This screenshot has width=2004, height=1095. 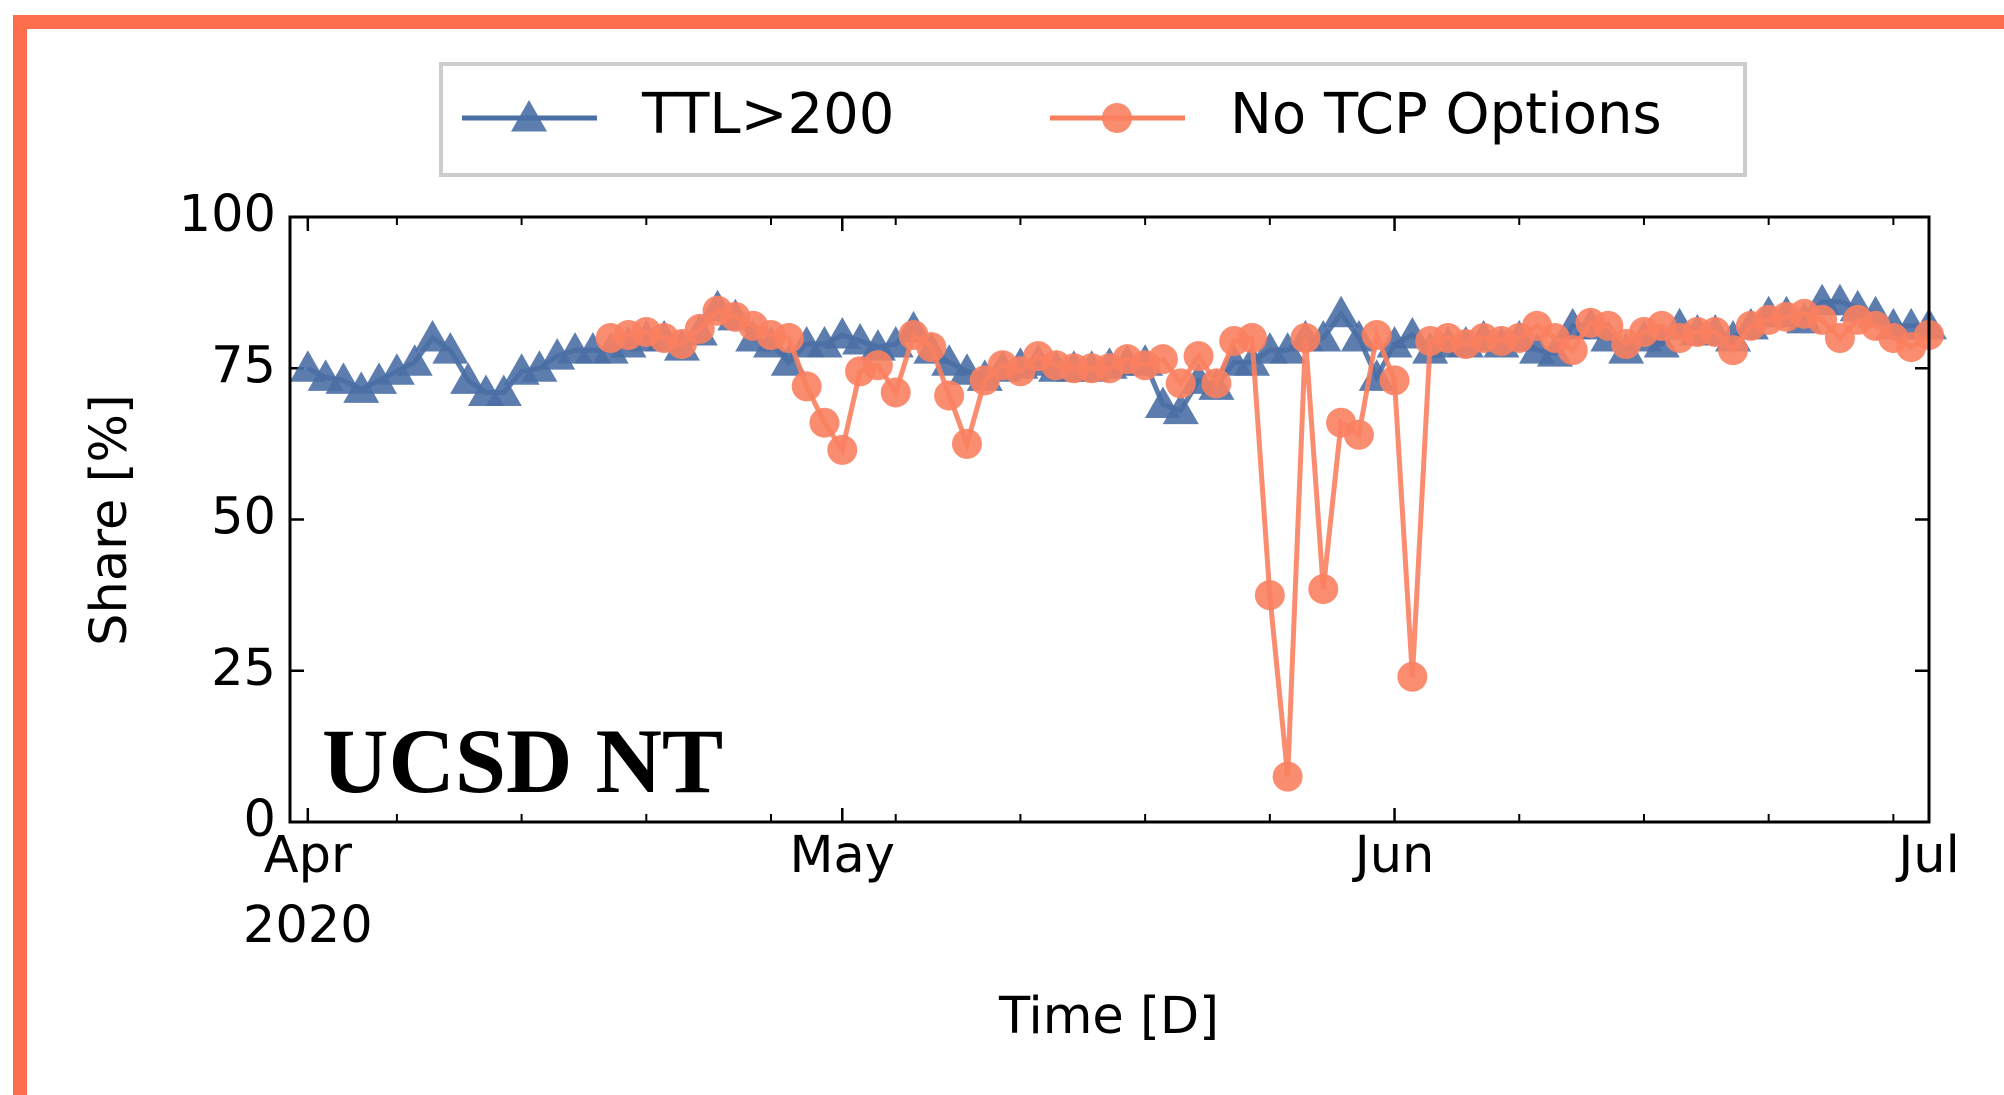 I want to click on y-axis-title: Share [%], so click(x=109, y=520).